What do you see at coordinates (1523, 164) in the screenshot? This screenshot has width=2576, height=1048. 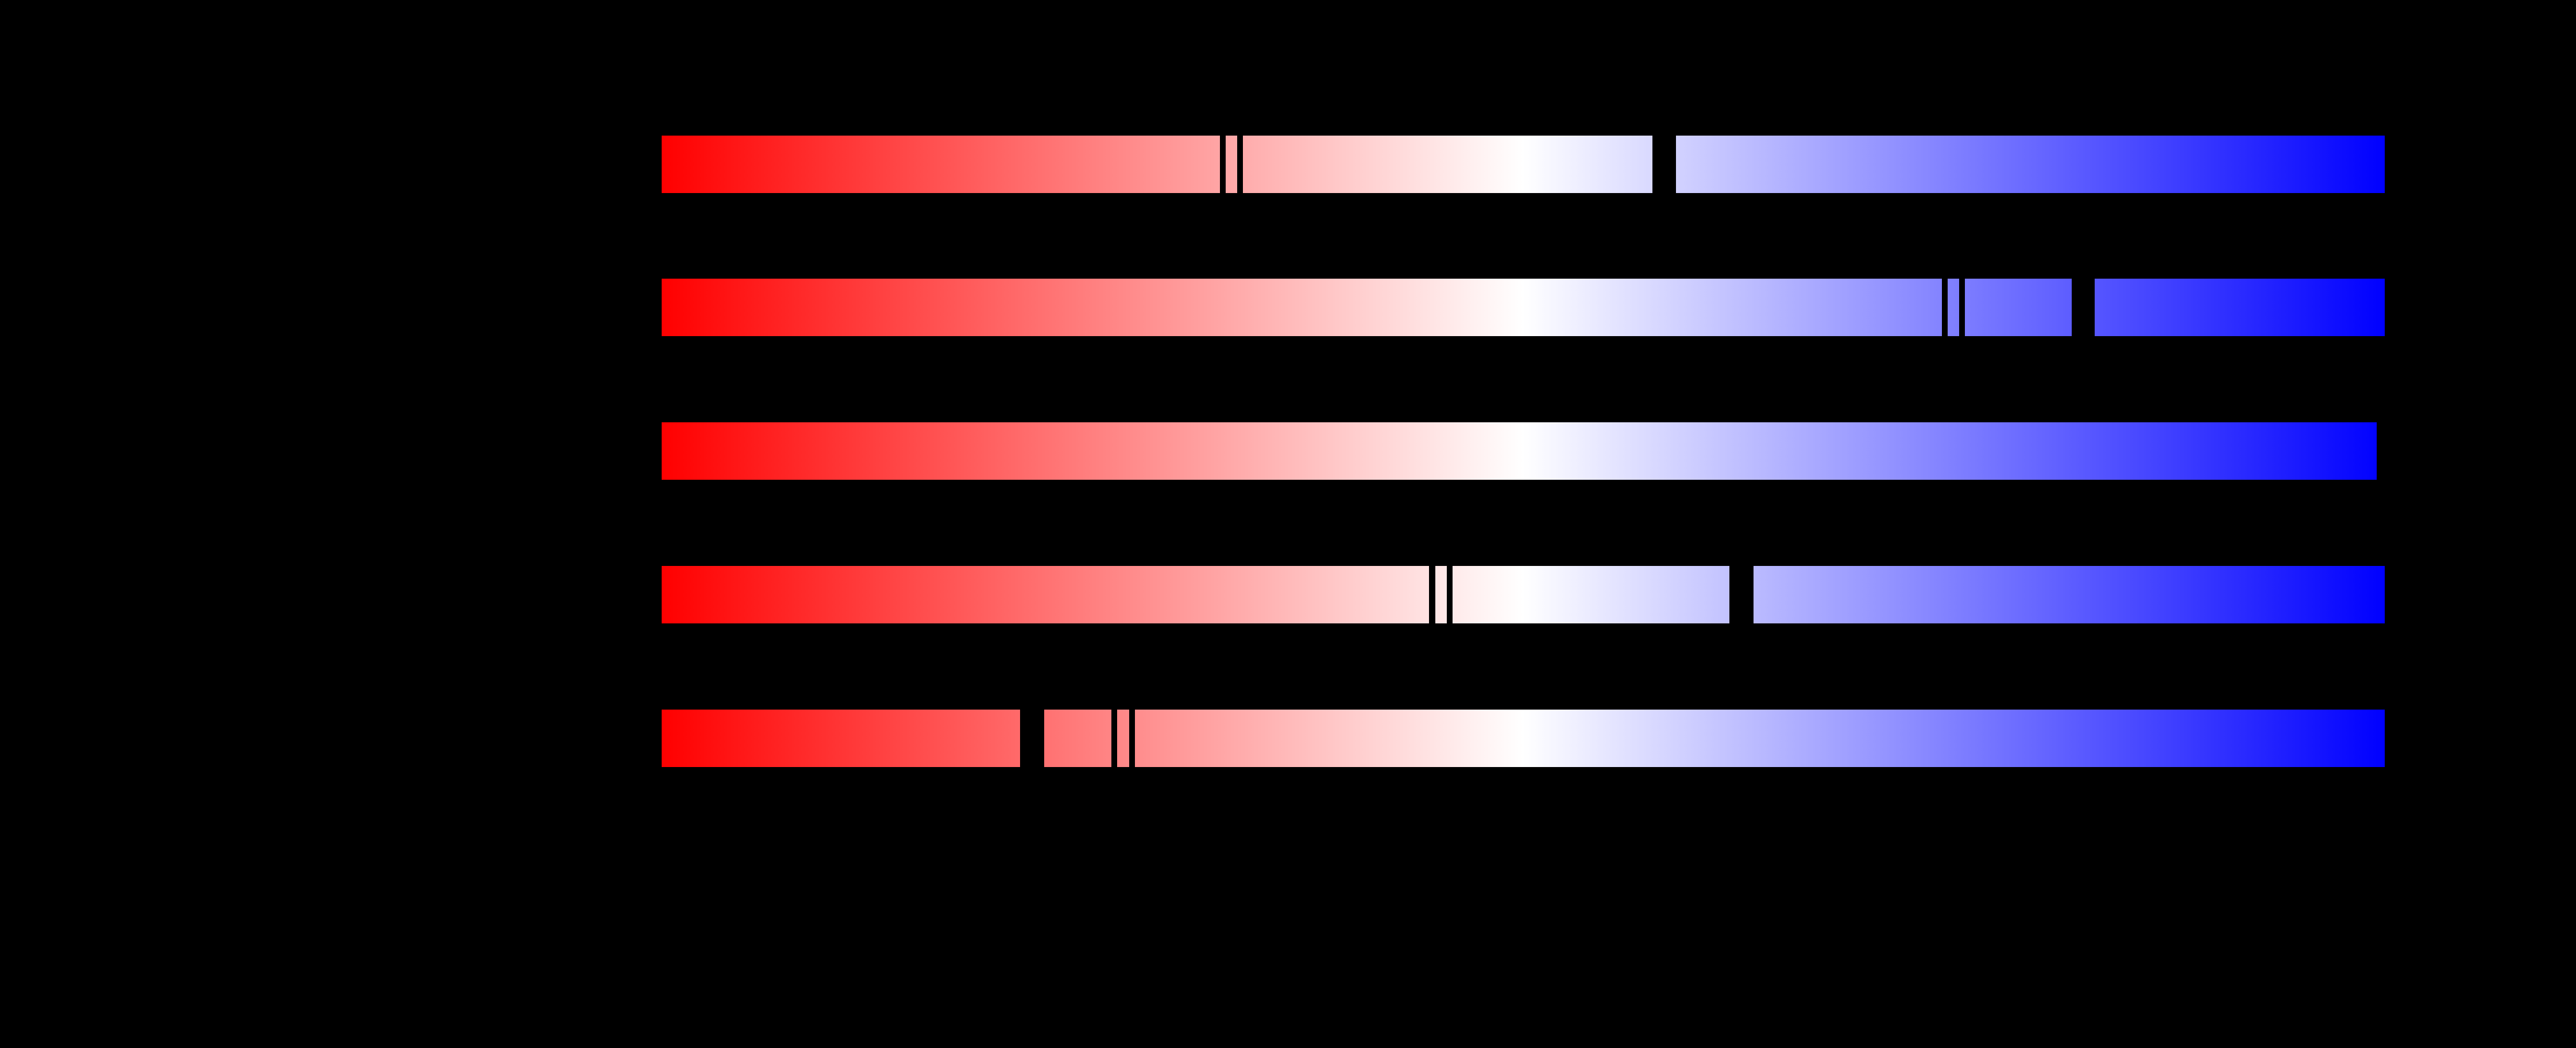 I see `gradient-bar-row1` at bounding box center [1523, 164].